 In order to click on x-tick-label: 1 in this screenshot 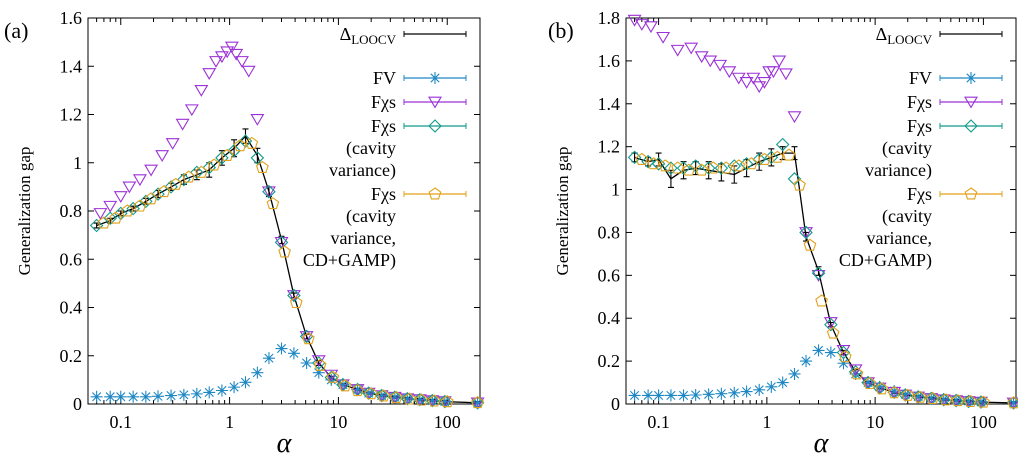, I will do `click(766, 422)`.